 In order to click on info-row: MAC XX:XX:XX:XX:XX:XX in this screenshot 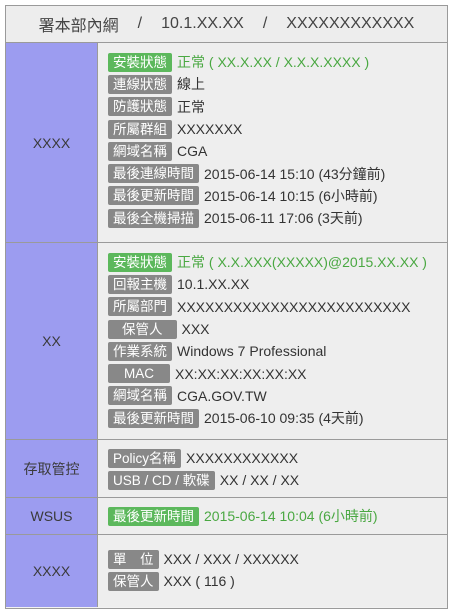, I will do `click(277, 373)`.